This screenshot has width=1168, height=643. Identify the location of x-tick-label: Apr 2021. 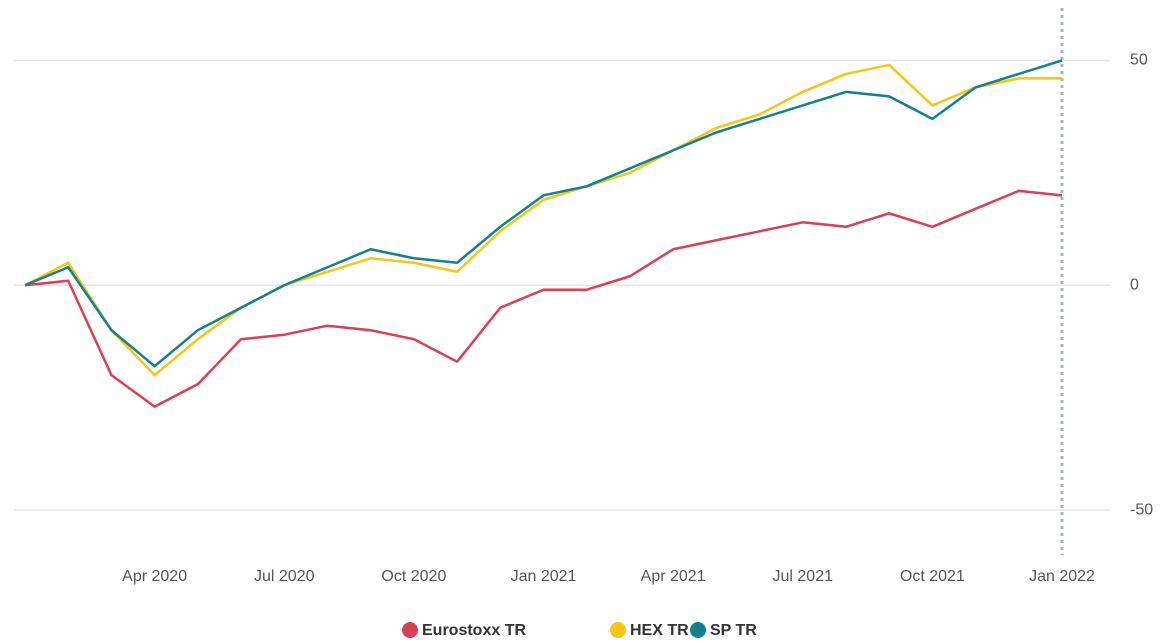
(673, 576).